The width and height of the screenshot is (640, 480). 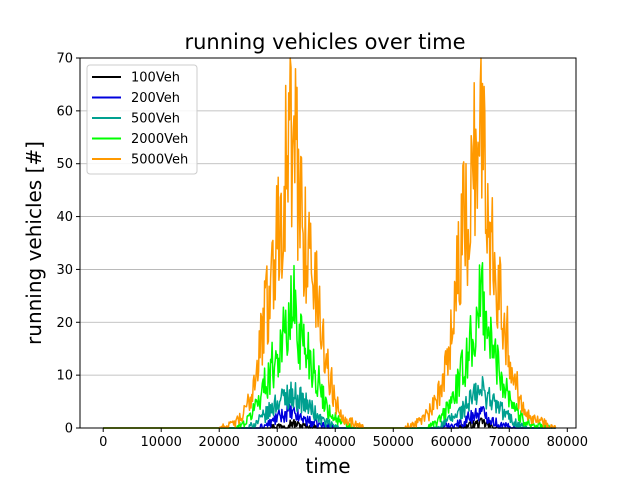 I want to click on y-tick-label: 10, so click(x=64, y=376).